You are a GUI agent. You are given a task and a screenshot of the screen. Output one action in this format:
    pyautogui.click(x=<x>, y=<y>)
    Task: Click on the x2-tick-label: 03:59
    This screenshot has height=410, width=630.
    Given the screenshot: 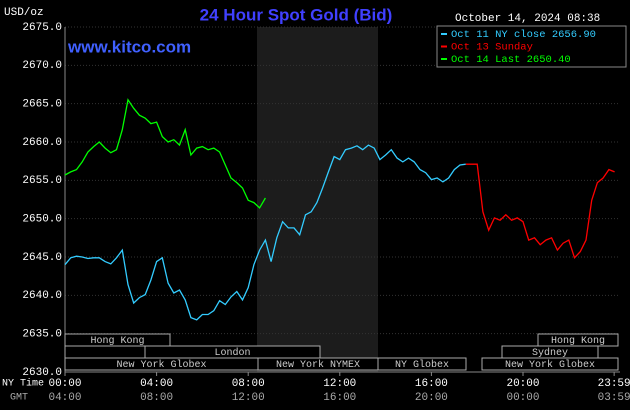 What is the action you would take?
    pyautogui.click(x=614, y=398)
    